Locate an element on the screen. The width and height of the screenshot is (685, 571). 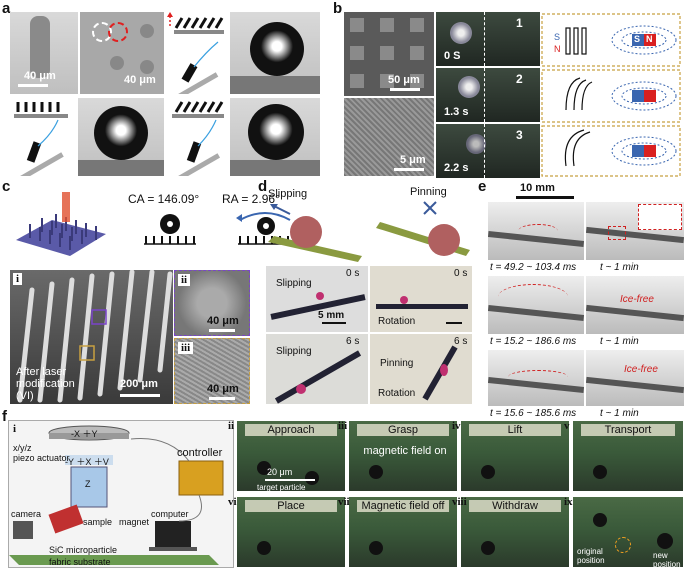
panel-e-row1-time2: t ~ 1 min is located at coordinates (619, 267).